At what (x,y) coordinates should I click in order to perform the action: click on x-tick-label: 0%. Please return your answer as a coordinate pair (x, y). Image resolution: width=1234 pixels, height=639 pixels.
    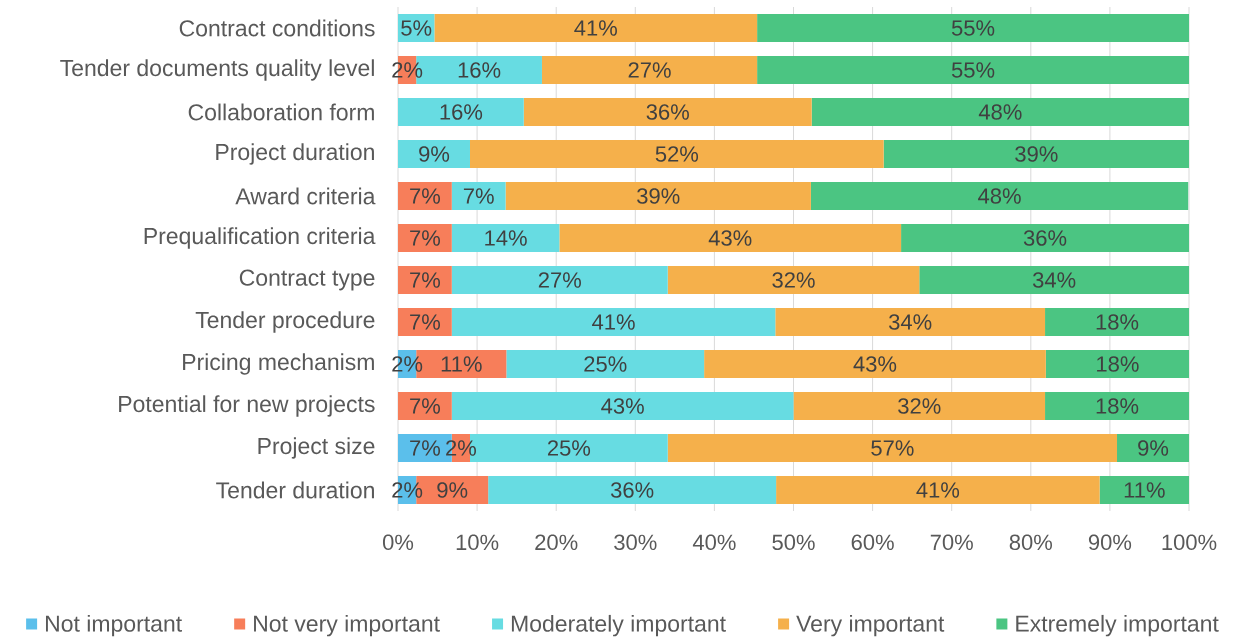
    Looking at the image, I should click on (398, 542).